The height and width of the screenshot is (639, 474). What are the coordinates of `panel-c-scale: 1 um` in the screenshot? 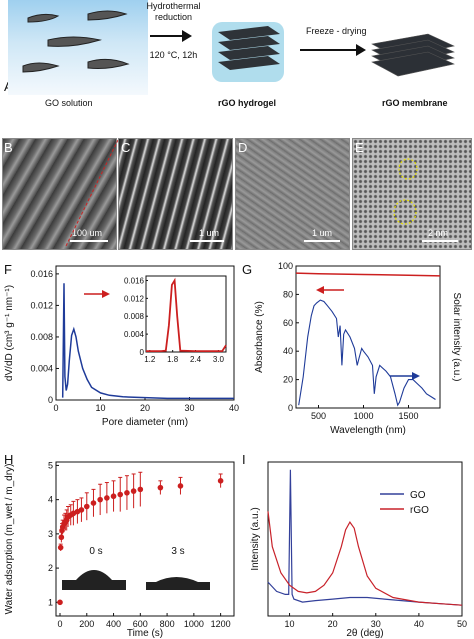 It's located at (209, 233).